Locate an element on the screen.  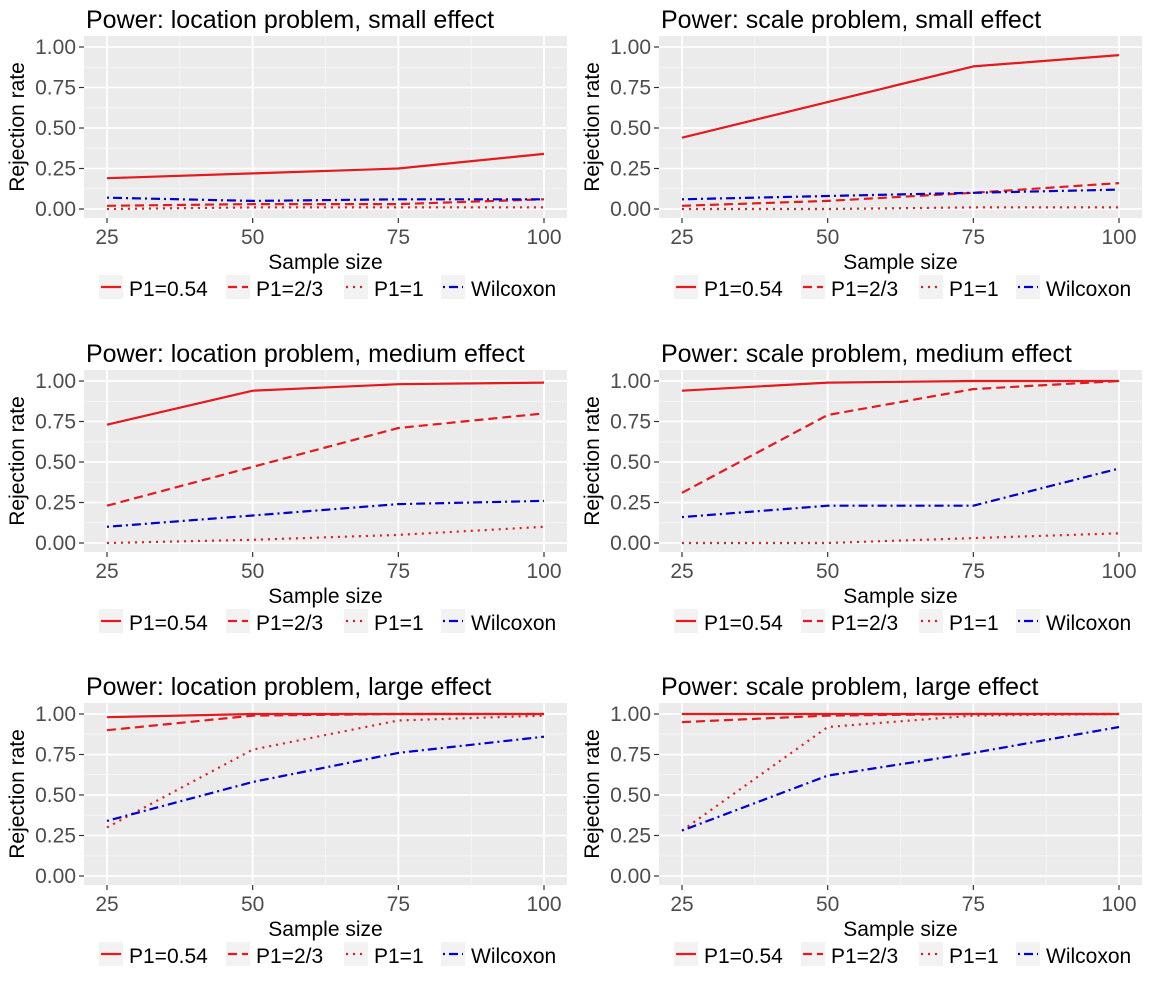
chart-title: Power: scale problem, medium effect is located at coordinates (866, 354).